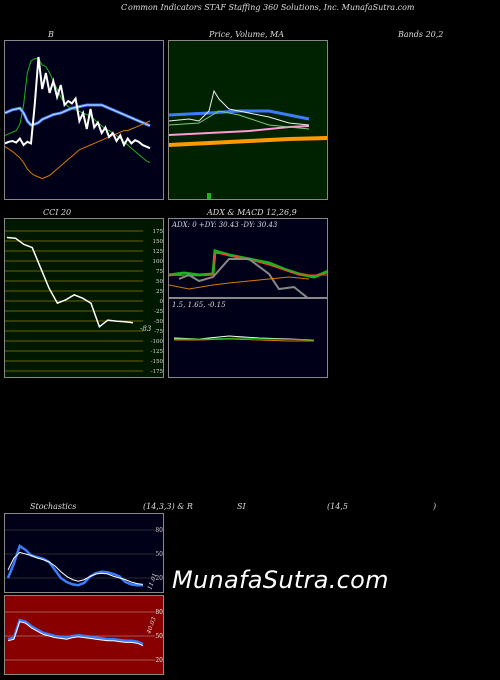 The image size is (500, 680). What do you see at coordinates (157, 352) in the screenshot?
I see `cci-tick-label: -125` at bounding box center [157, 352].